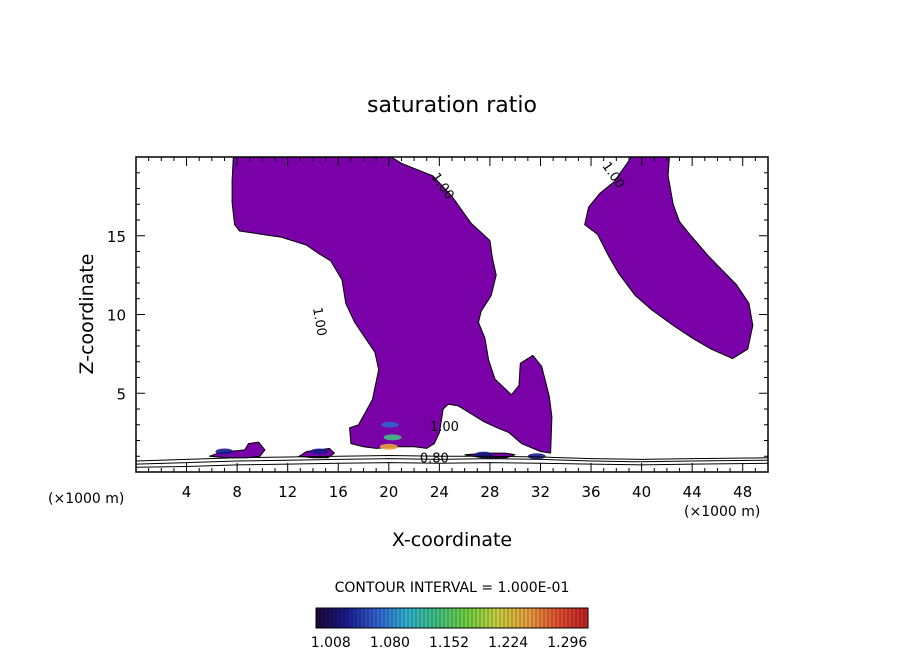  What do you see at coordinates (86, 499) in the screenshot?
I see `x-unit-left: (×1000 m)` at bounding box center [86, 499].